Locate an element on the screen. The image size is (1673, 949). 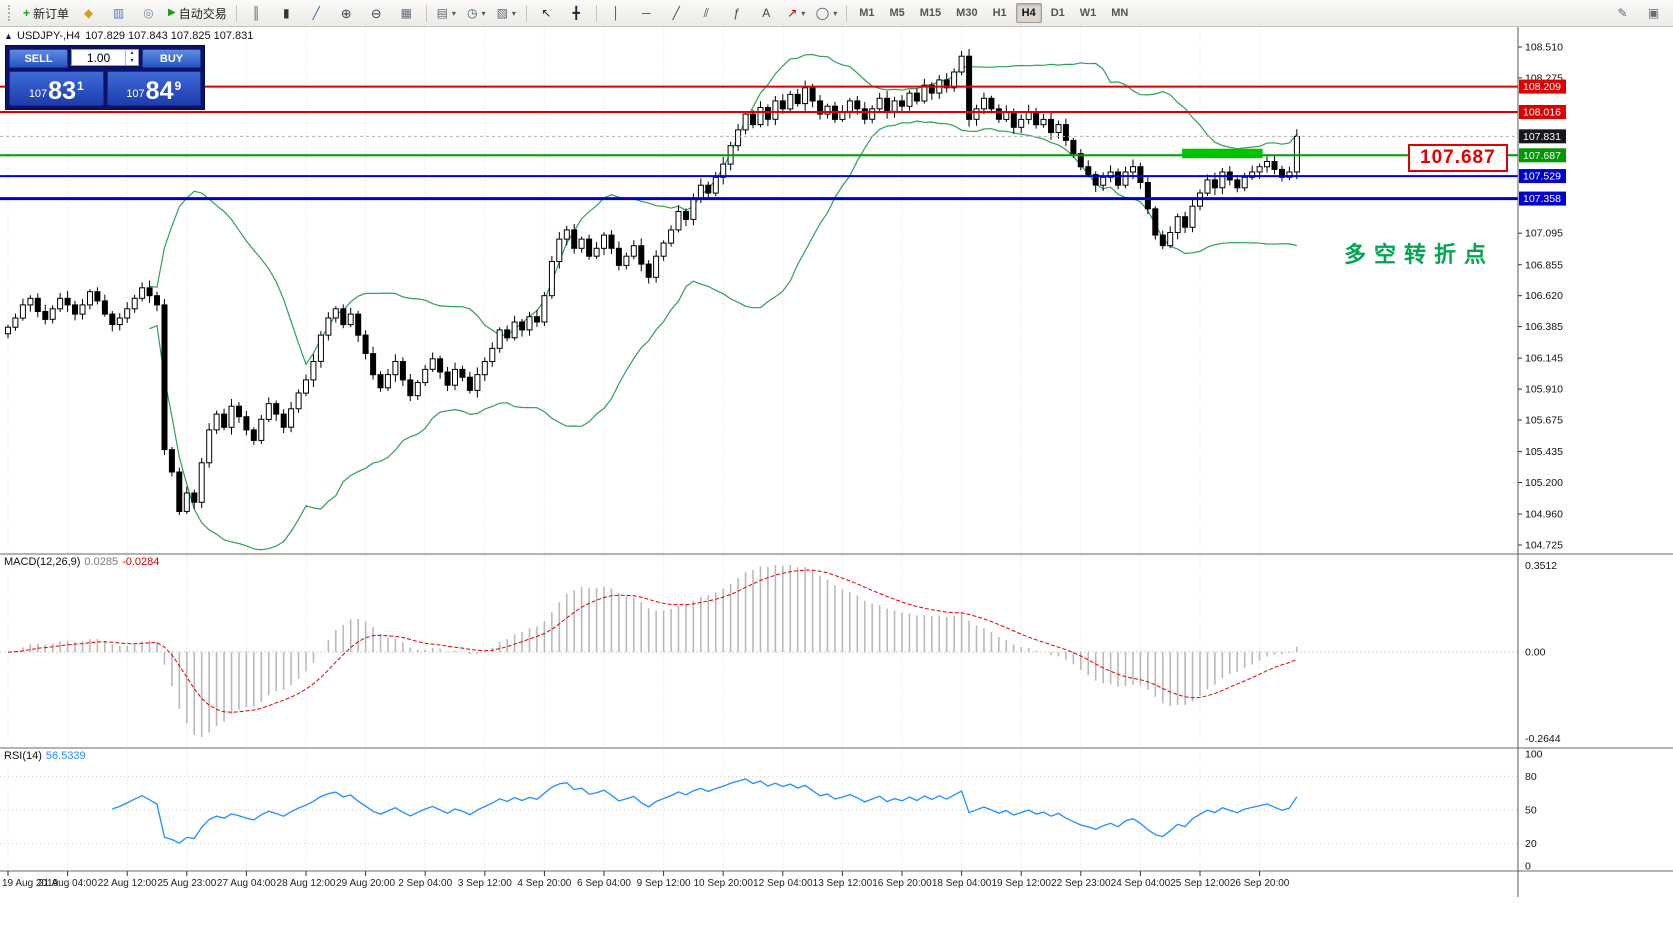
svg-text: 107.529 is located at coordinates (1542, 177).